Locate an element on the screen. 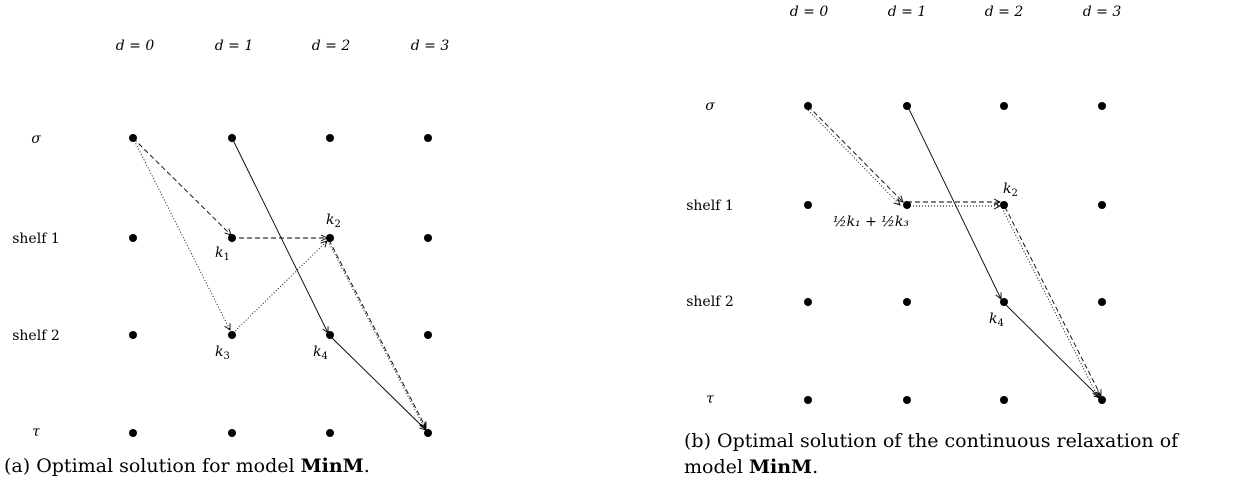 Image resolution: width=1242 pixels, height=496 pixels. node-a-sigma-d1 is located at coordinates (232, 138).